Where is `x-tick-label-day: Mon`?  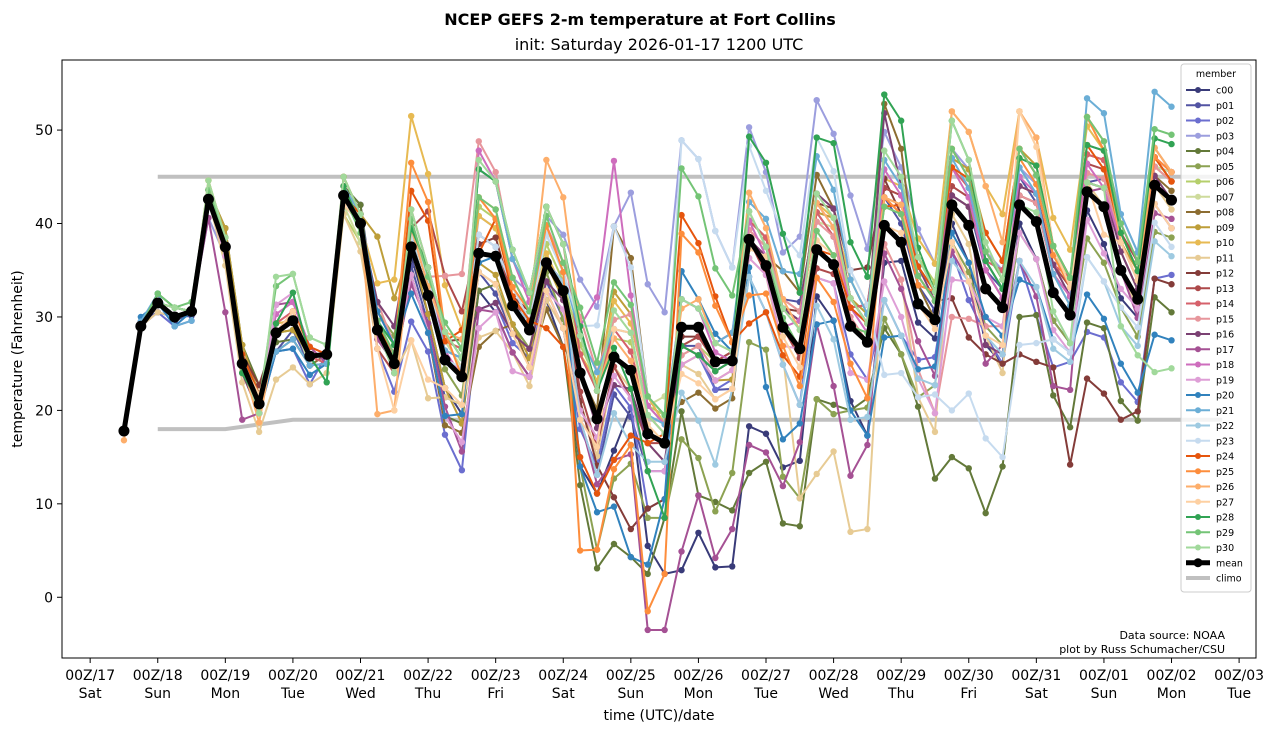 x-tick-label-day: Mon is located at coordinates (226, 694).